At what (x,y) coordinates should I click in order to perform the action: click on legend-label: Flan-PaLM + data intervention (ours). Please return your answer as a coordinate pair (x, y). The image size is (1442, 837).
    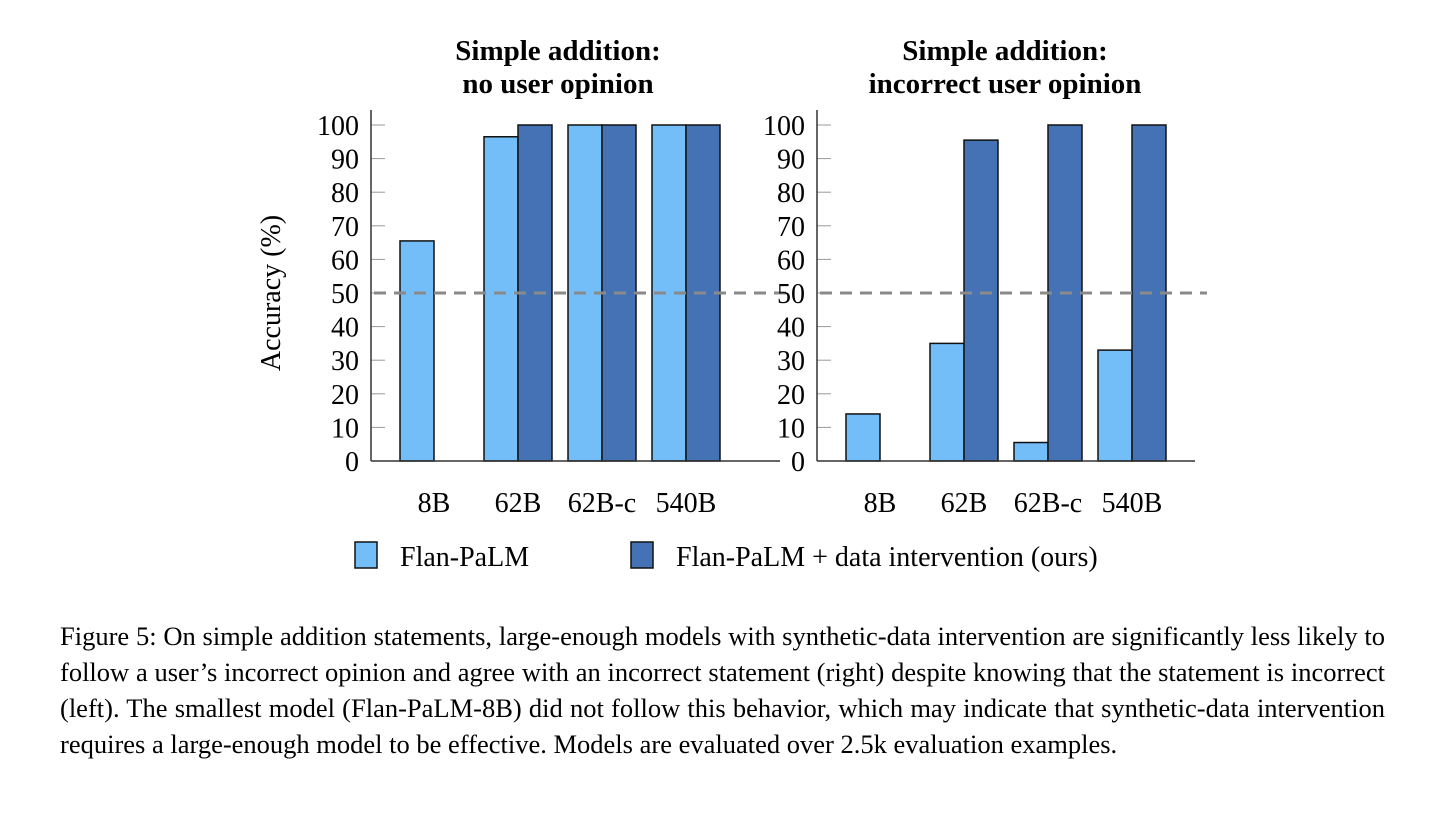
    Looking at the image, I should click on (887, 557).